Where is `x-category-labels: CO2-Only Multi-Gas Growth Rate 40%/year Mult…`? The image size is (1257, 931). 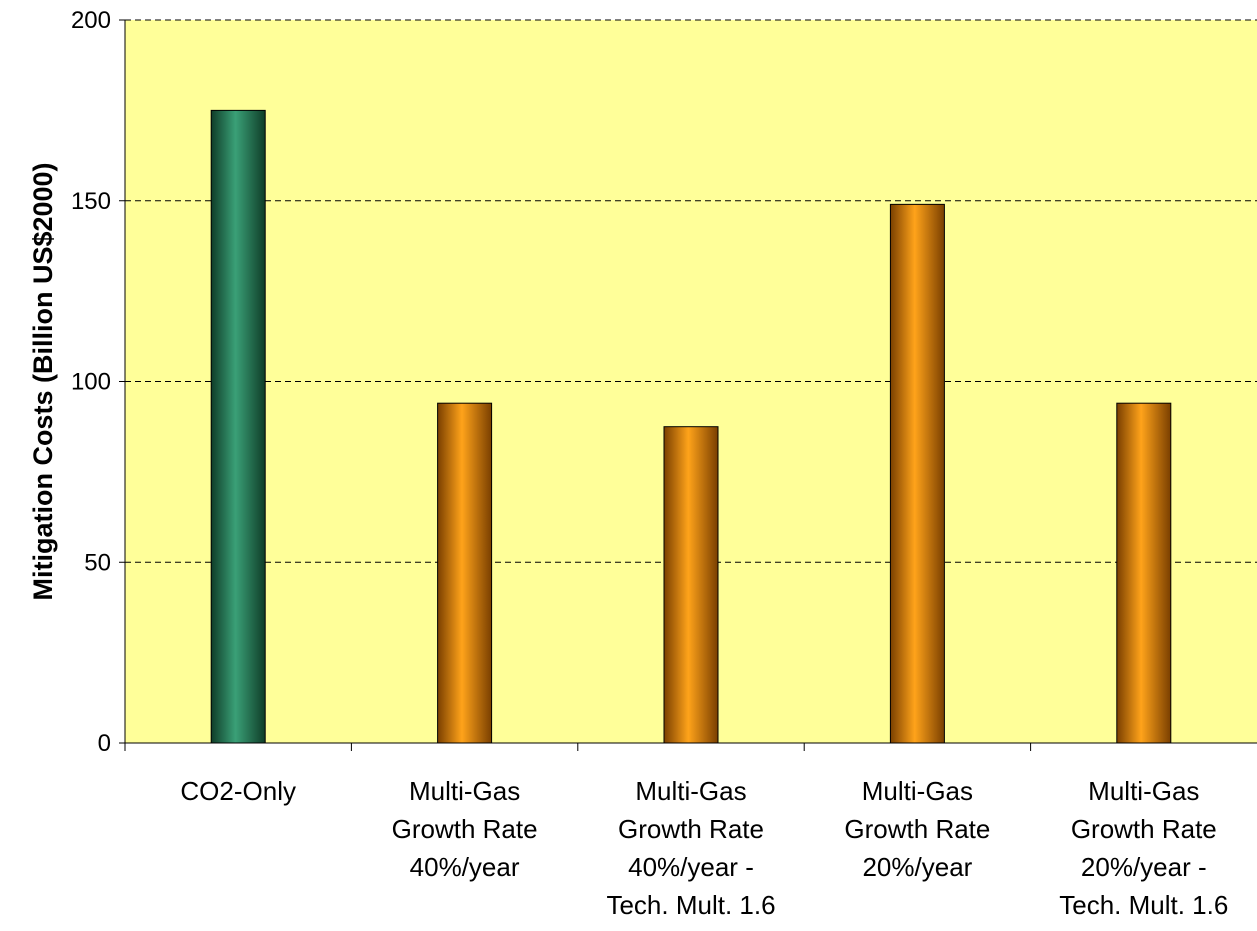
x-category-labels: CO2-Only Multi-Gas Growth Rate 40%/year Mult… is located at coordinates (704, 848).